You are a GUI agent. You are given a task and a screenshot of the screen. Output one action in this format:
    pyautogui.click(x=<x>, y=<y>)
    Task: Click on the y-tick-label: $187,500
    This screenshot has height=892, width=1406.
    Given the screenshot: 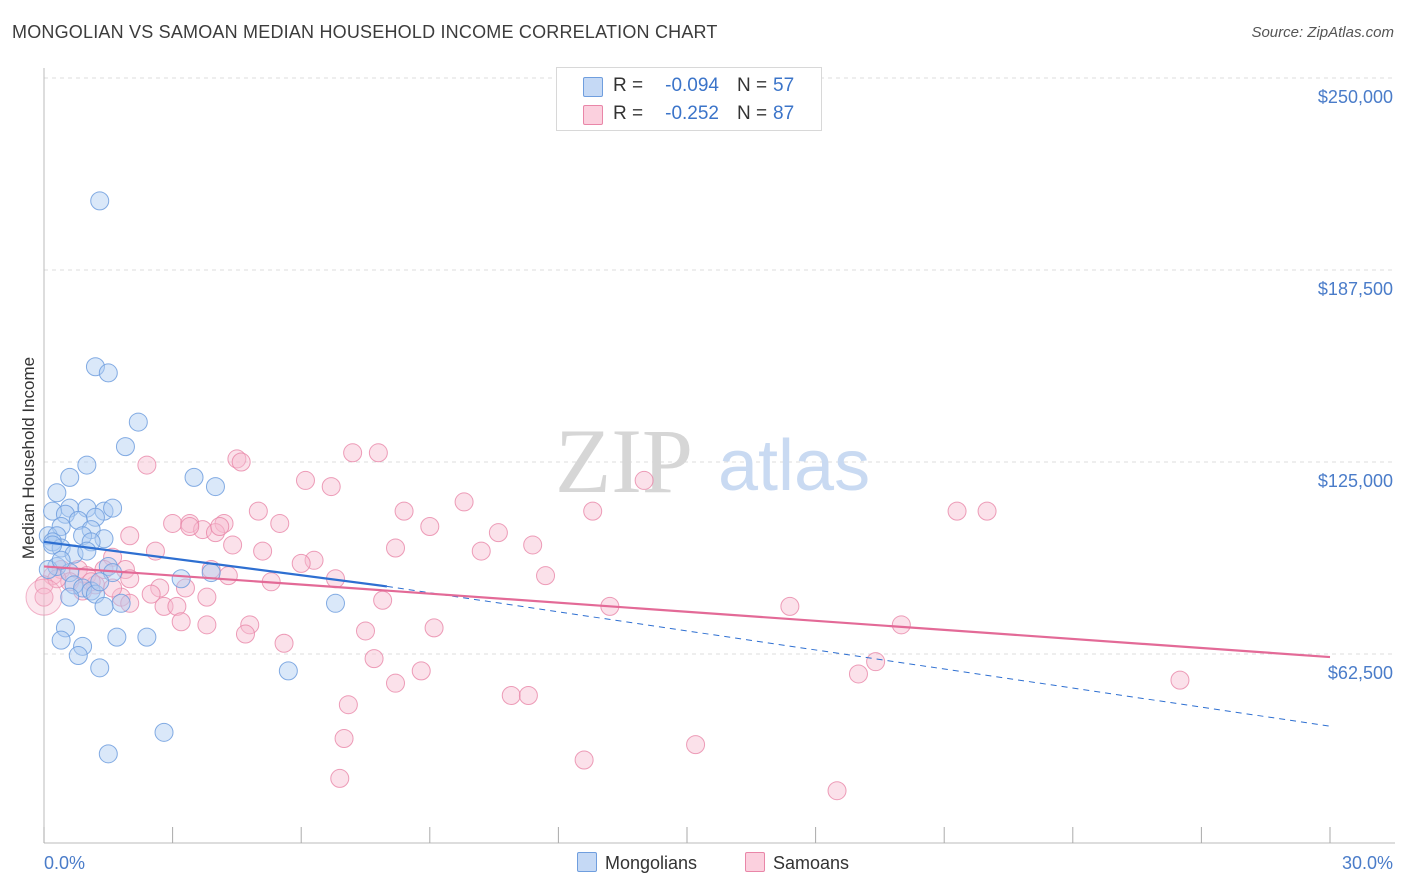 What is the action you would take?
    pyautogui.click(x=1355, y=289)
    